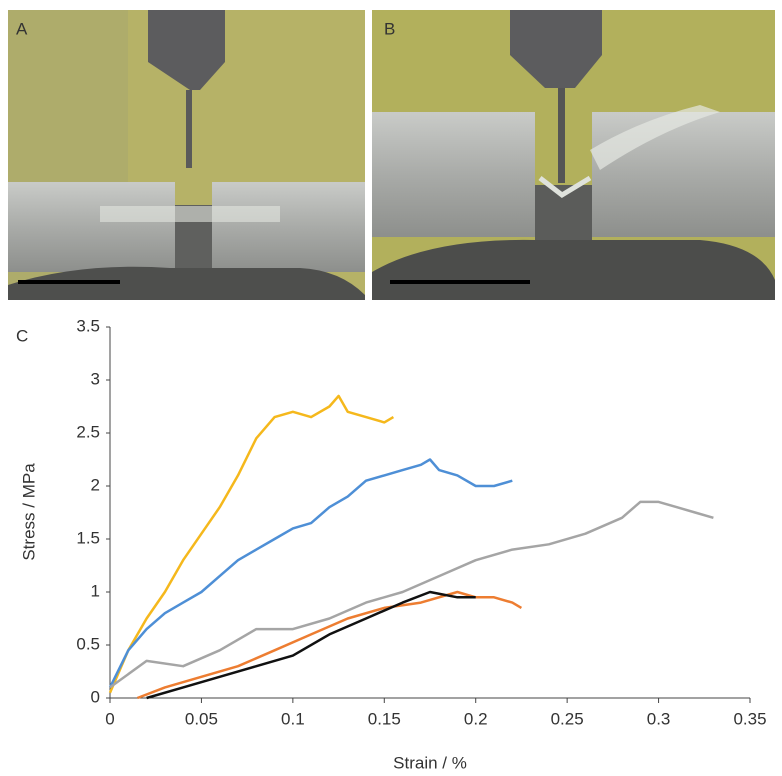  What do you see at coordinates (22, 335) in the screenshot?
I see `panel-label: C` at bounding box center [22, 335].